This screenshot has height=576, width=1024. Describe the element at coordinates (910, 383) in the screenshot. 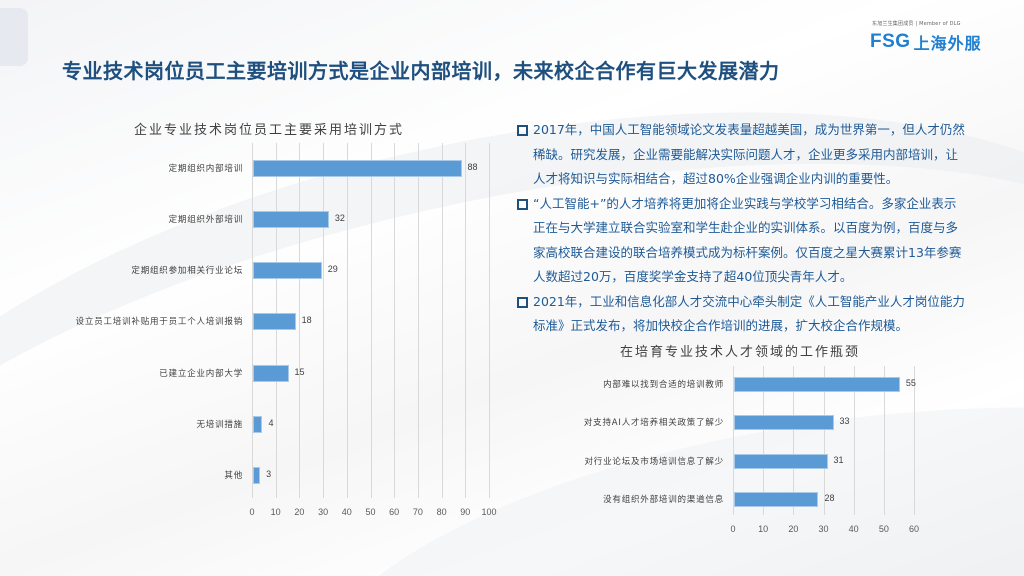

I see `bar-value-label: 55` at that location.